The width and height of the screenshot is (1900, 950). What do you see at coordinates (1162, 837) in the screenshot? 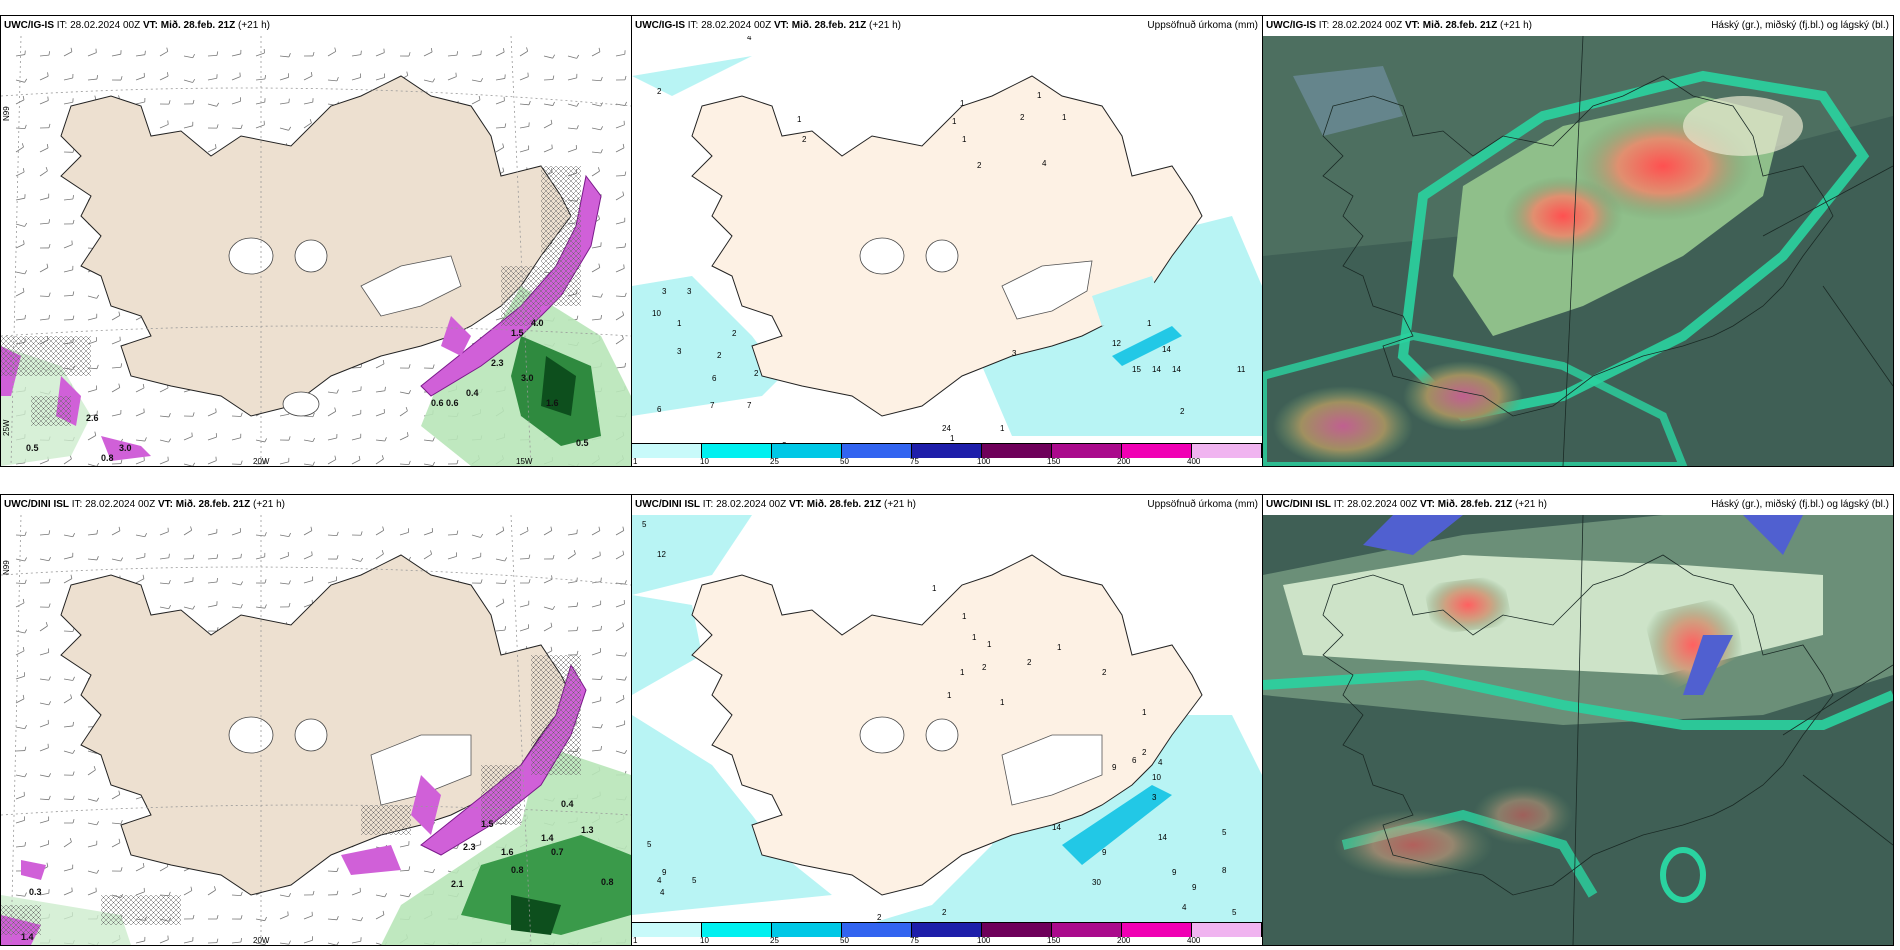
I see `value-label: 14` at bounding box center [1162, 837].